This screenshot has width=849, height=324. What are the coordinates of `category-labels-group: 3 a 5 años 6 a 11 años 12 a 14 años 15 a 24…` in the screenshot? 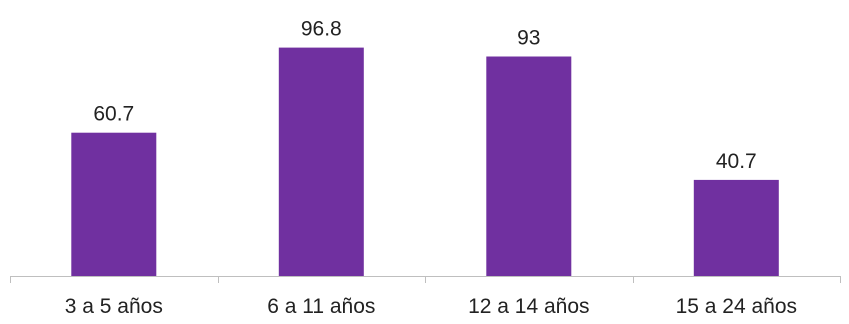 It's located at (431, 306).